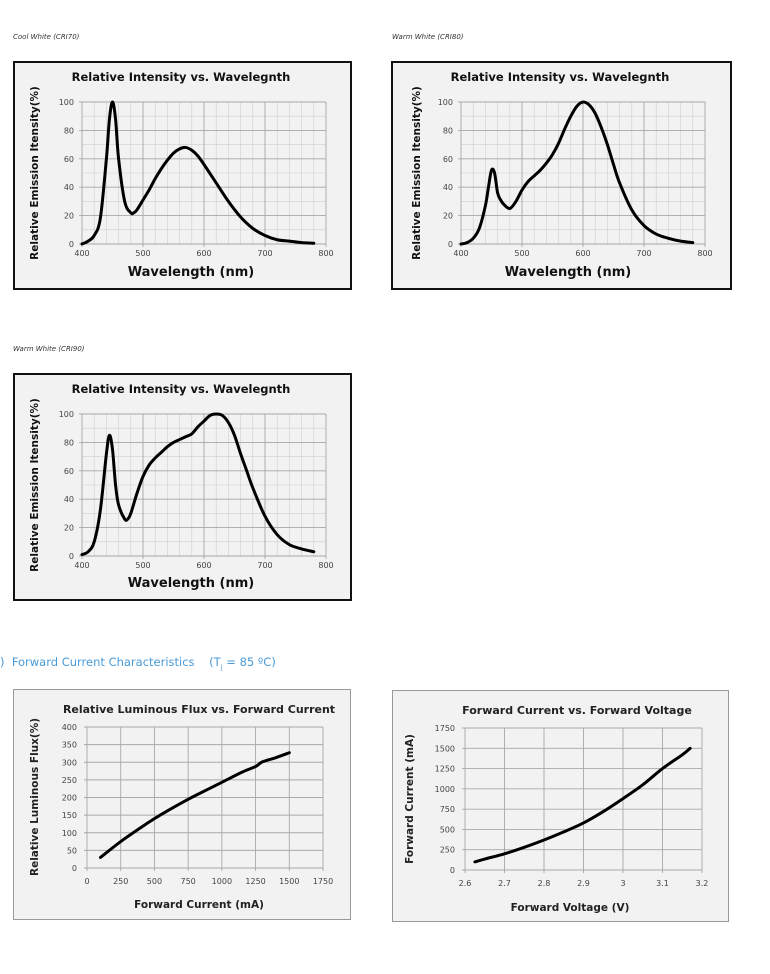 This screenshot has height=974, width=770. I want to click on y-tick-label: 750, so click(447, 809).